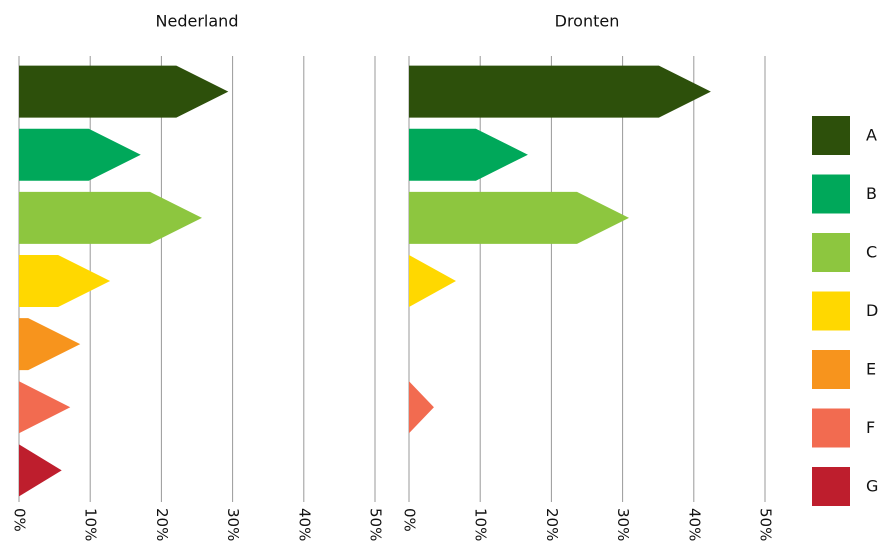  Describe the element at coordinates (871, 252) in the screenshot. I see `legend-label: C` at that location.